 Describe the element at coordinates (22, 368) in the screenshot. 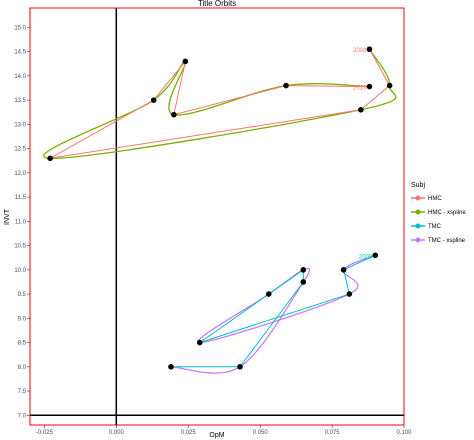

I see `y-tick-label: 8.0` at that location.